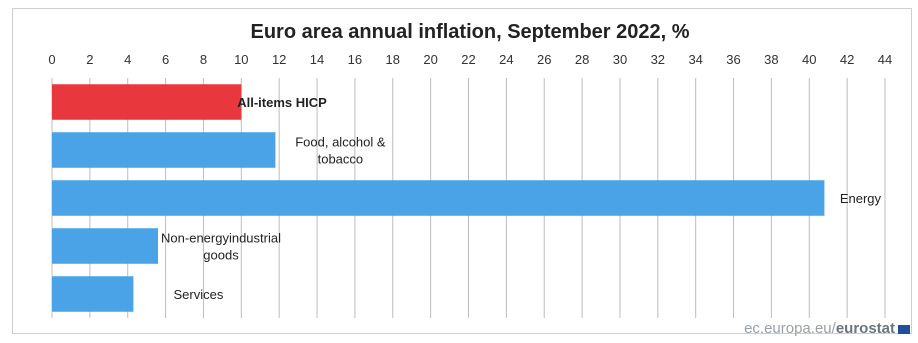  What do you see at coordinates (317, 59) in the screenshot?
I see `x-tick-label: 14` at bounding box center [317, 59].